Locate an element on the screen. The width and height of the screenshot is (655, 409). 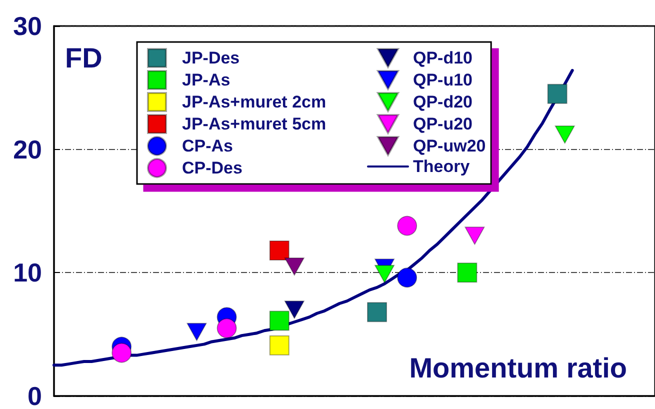
legend-label: QP-u10 is located at coordinates (443, 80).